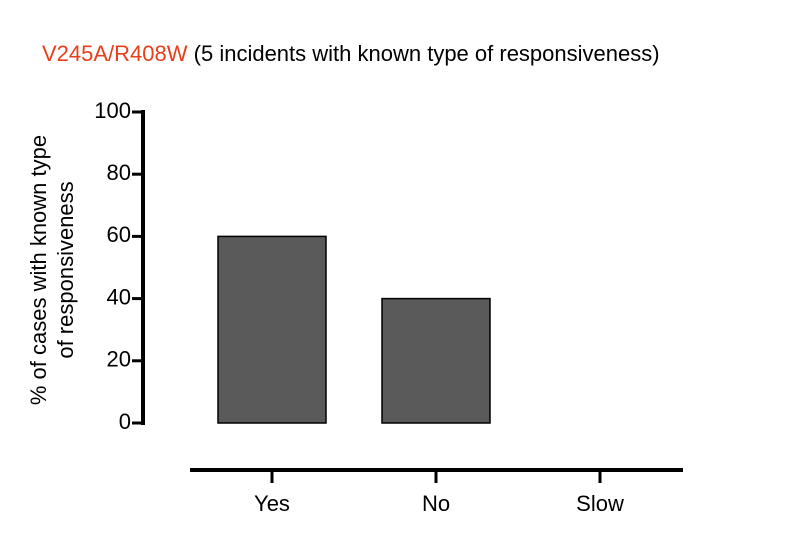 The height and width of the screenshot is (550, 800). What do you see at coordinates (119, 234) in the screenshot?
I see `y-tick-label: 60` at bounding box center [119, 234].